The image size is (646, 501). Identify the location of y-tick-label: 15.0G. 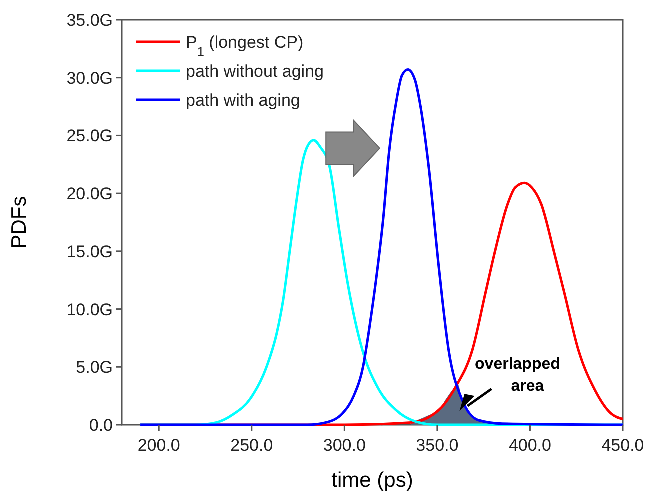
(89, 252).